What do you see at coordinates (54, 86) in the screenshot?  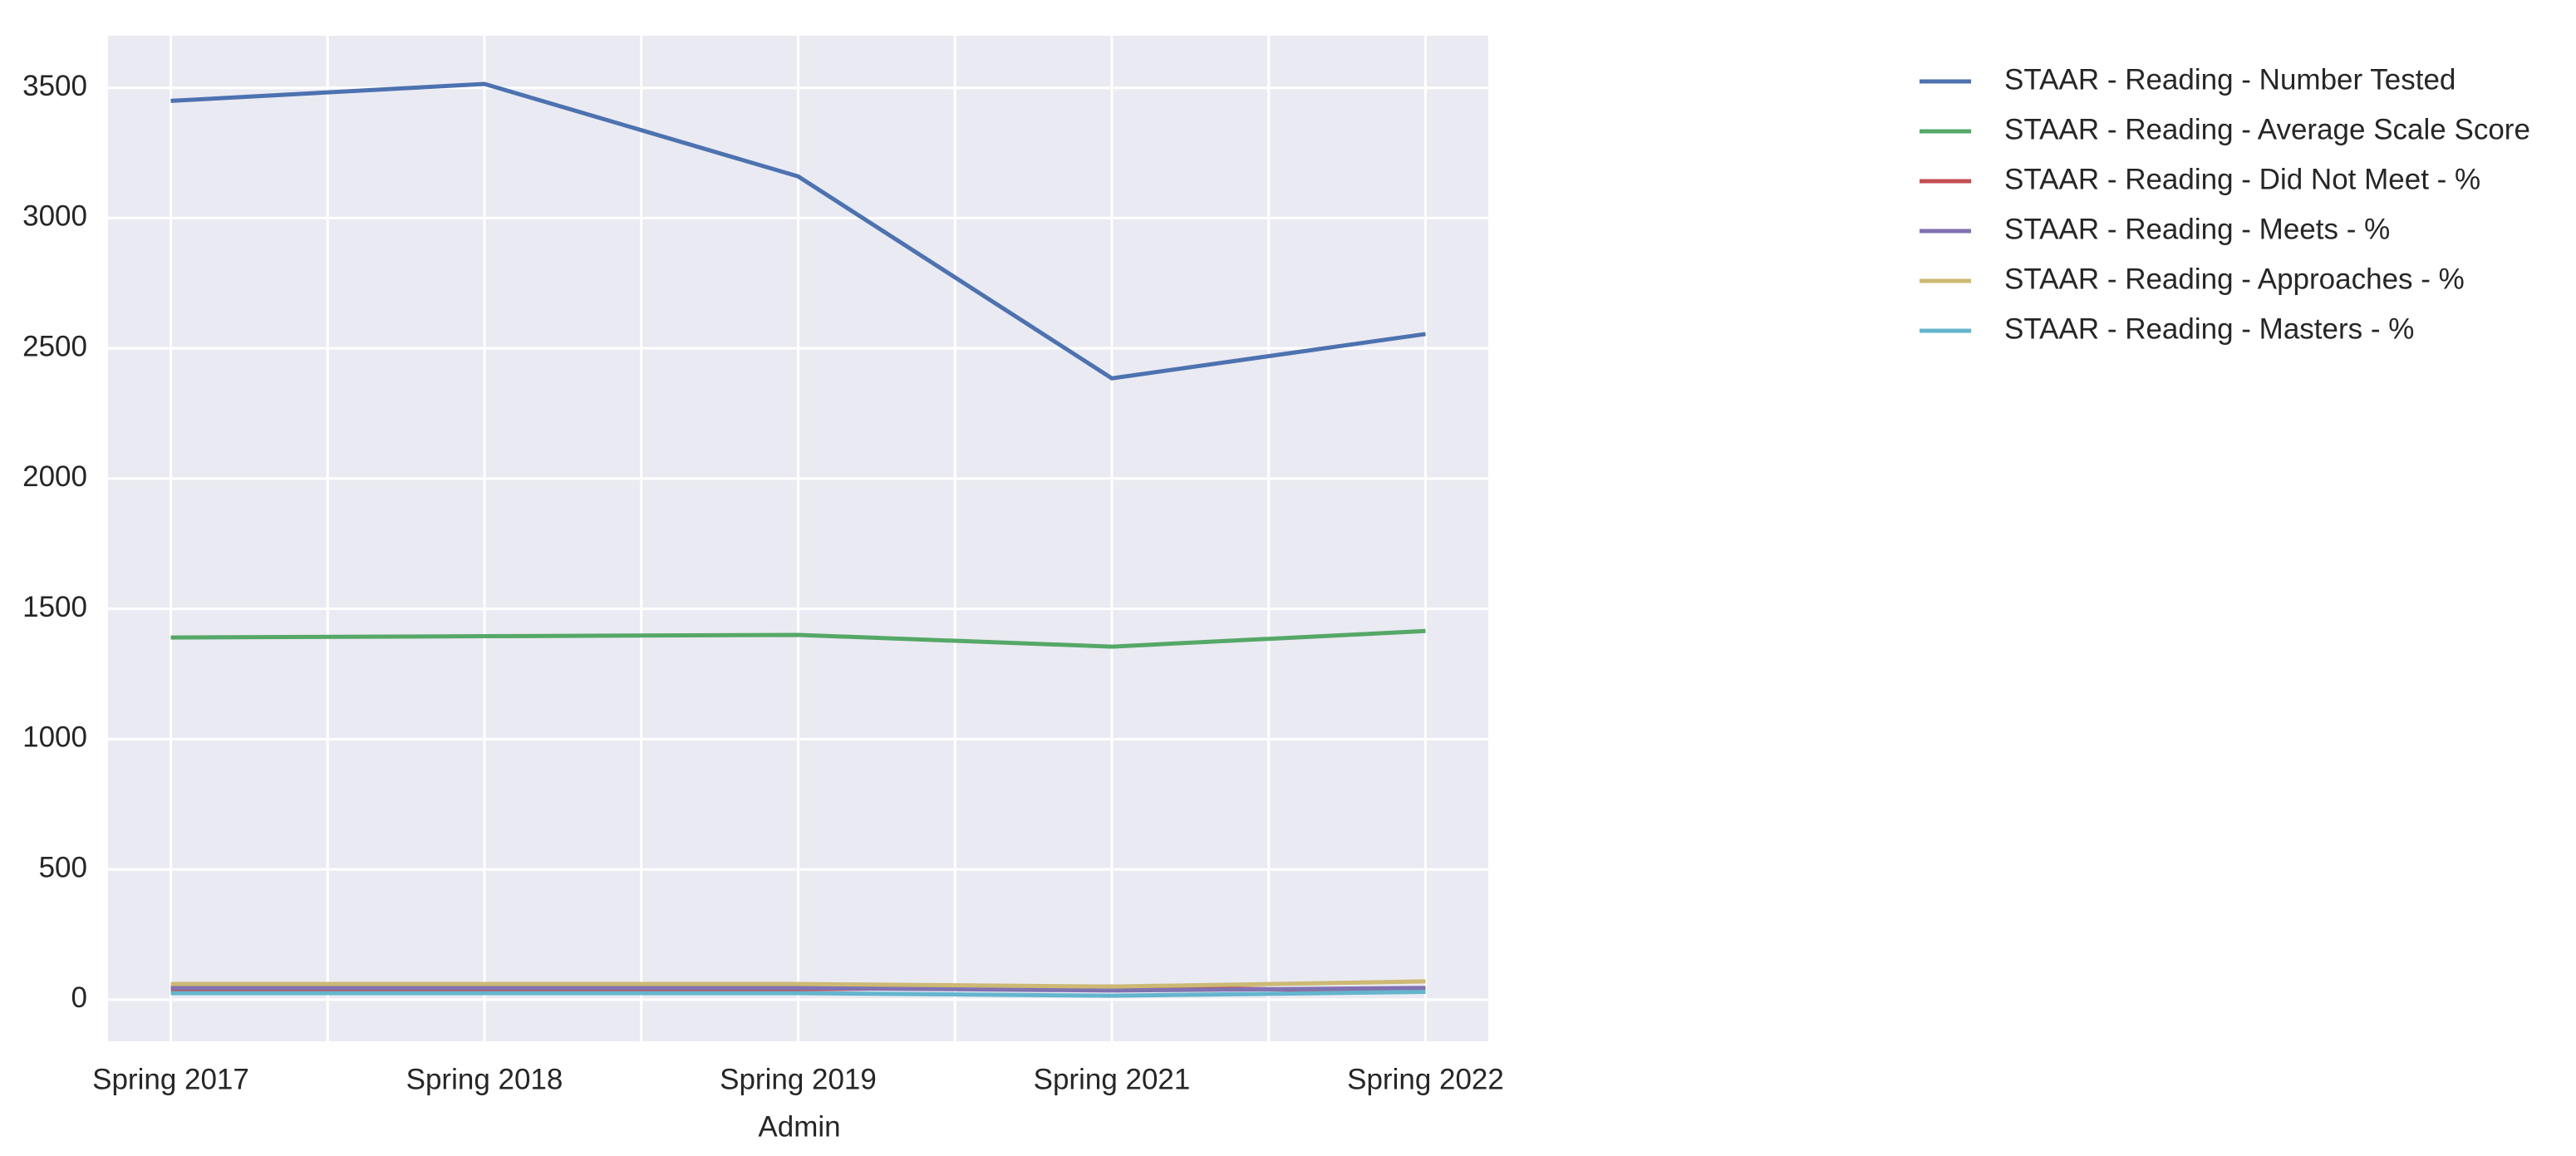 I see `y-tick-label: 3500` at bounding box center [54, 86].